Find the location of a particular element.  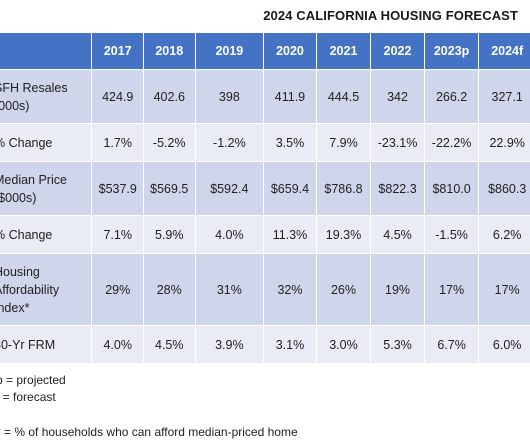

table-cell: 342 is located at coordinates (397, 96).